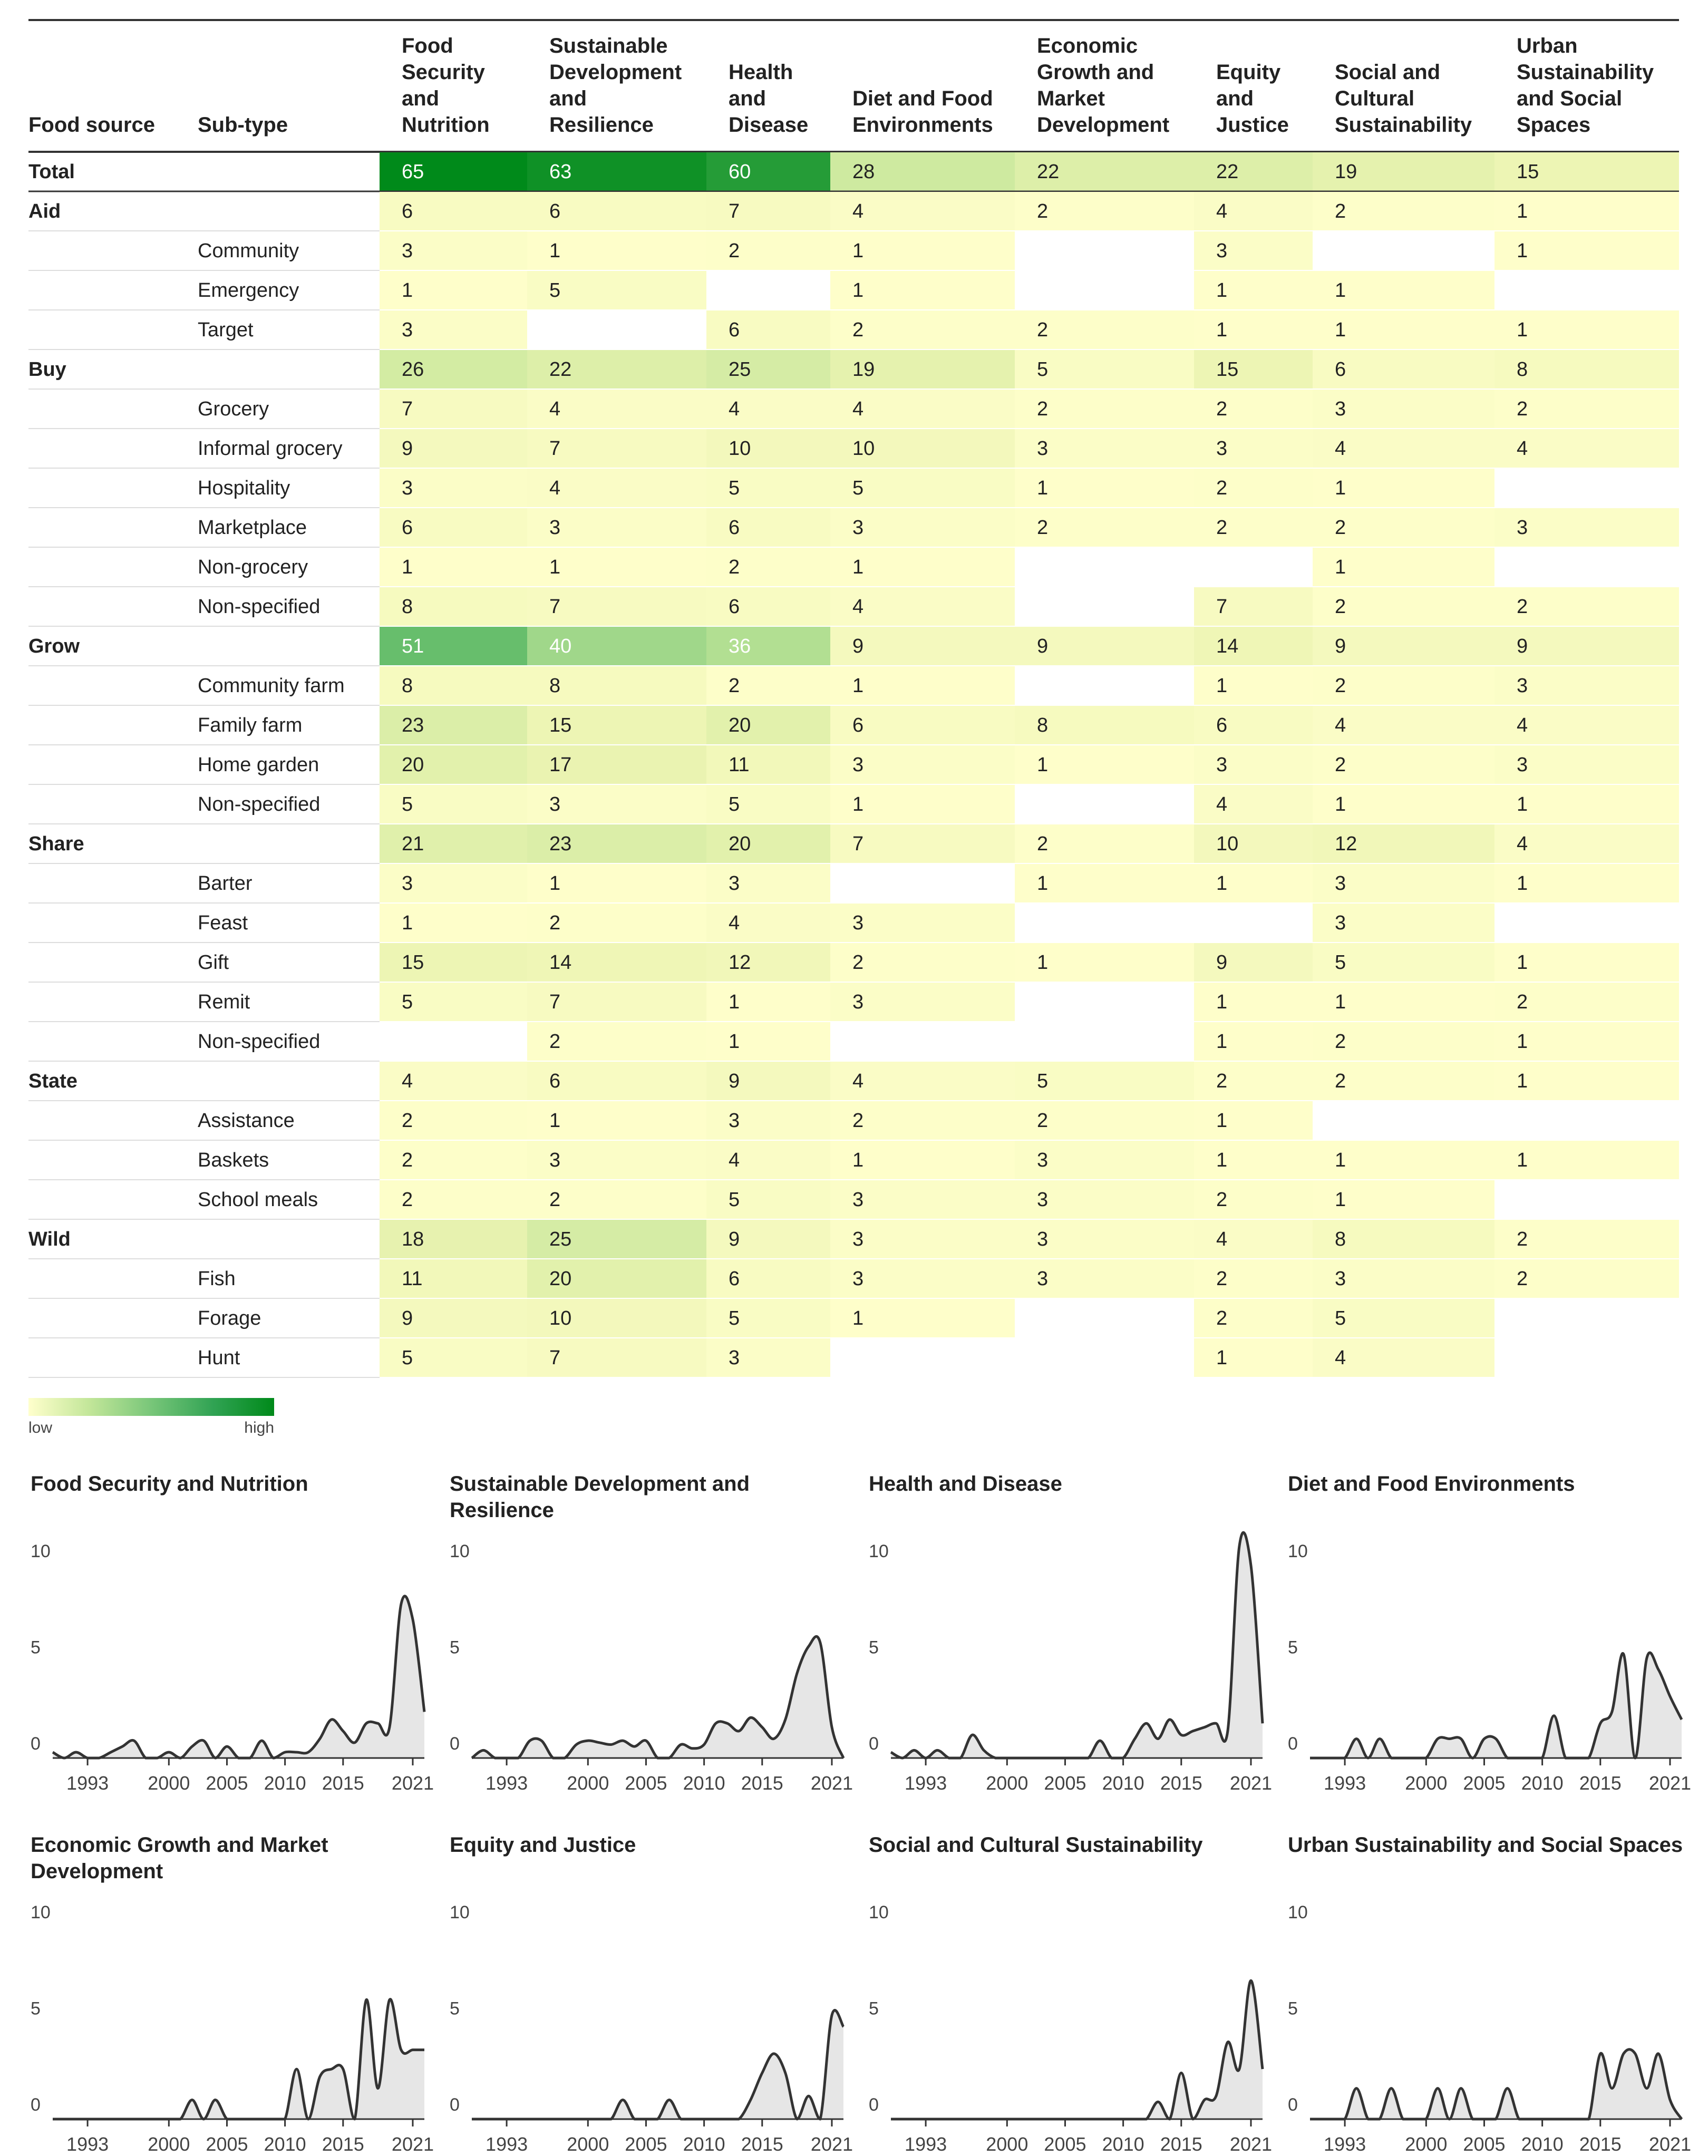  Describe the element at coordinates (1528, 172) in the screenshot. I see `heat-cell-value: 15` at that location.